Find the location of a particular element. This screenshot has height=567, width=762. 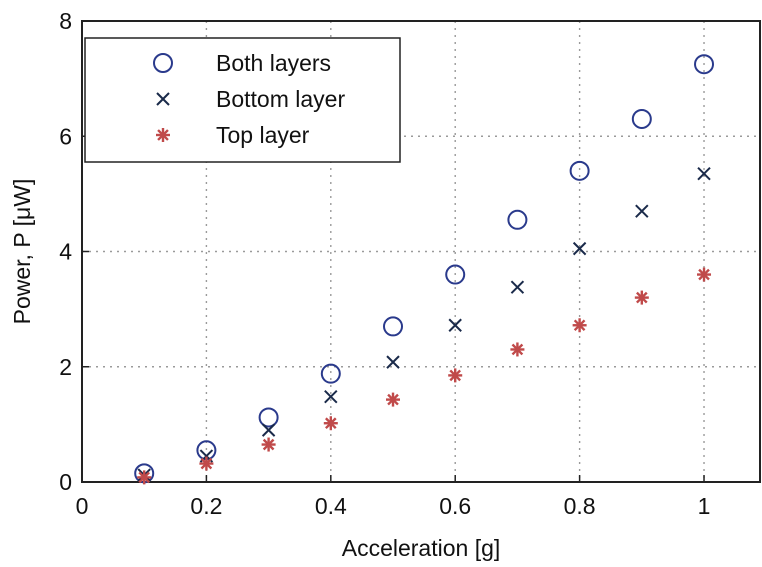

x-tick-label: 0.6 is located at coordinates (455, 506).